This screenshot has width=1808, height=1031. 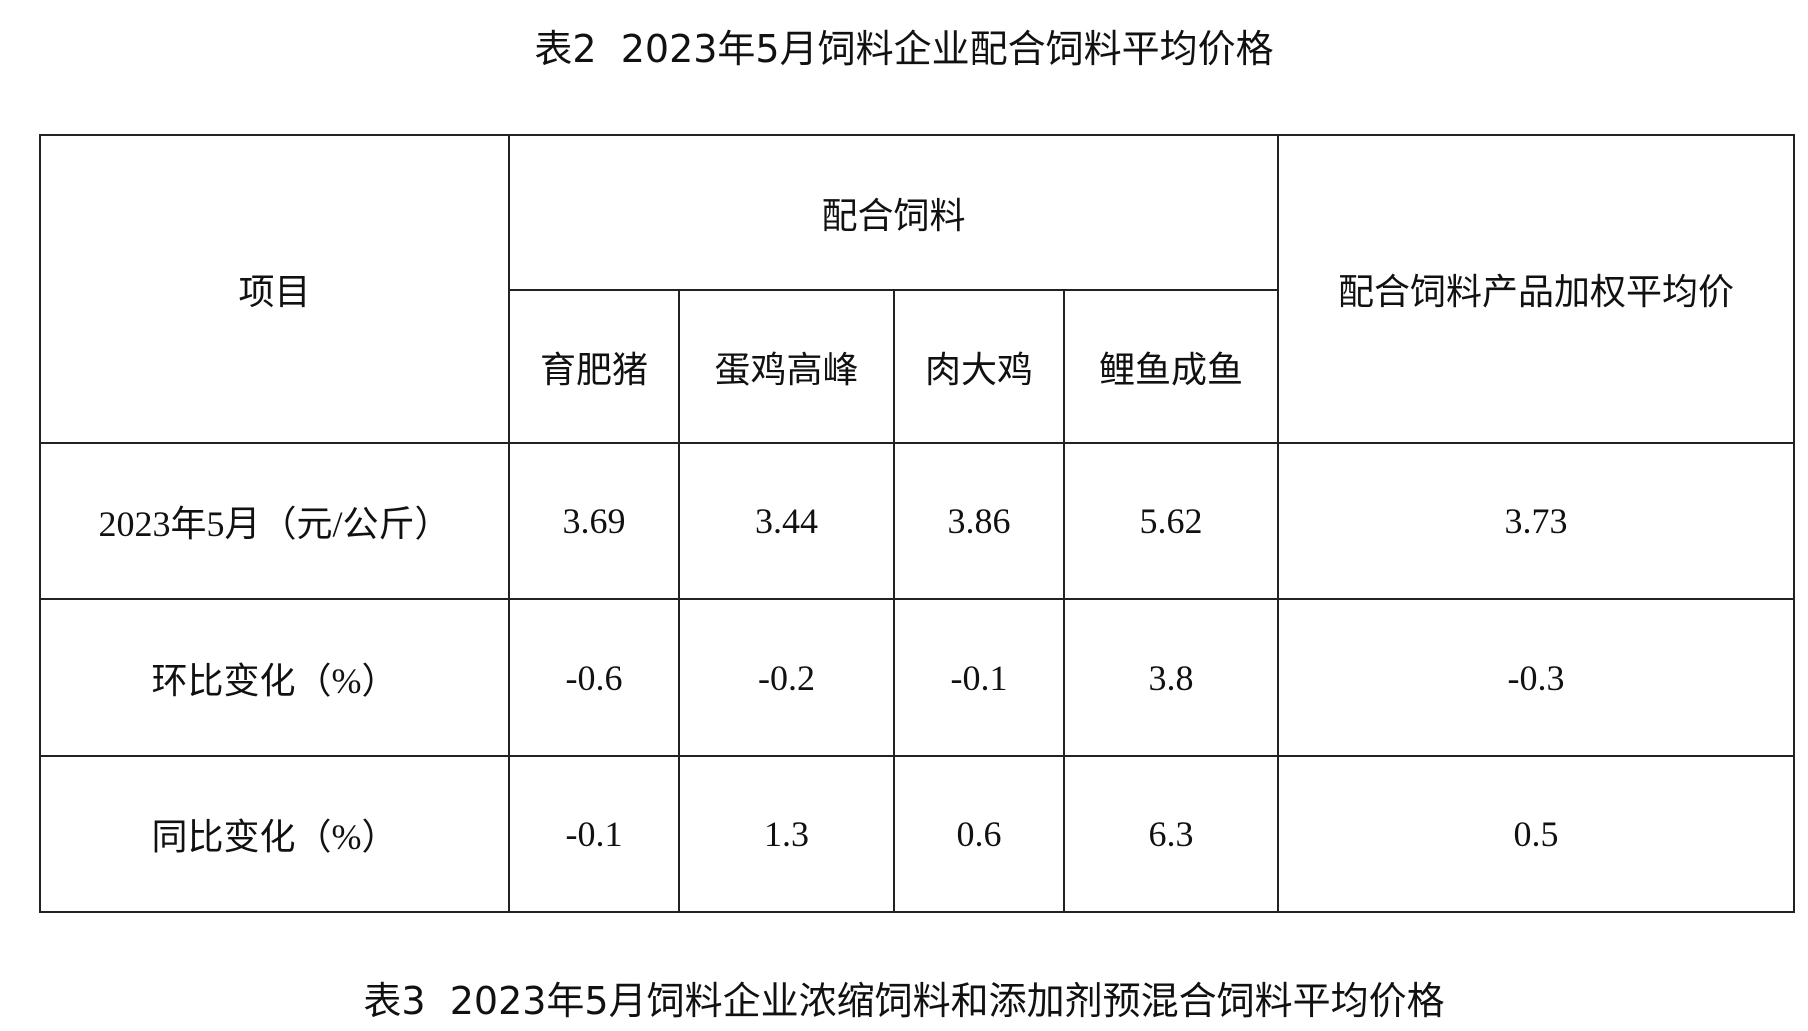 What do you see at coordinates (979, 834) in the screenshot?
I see `value-cell: 0.6` at bounding box center [979, 834].